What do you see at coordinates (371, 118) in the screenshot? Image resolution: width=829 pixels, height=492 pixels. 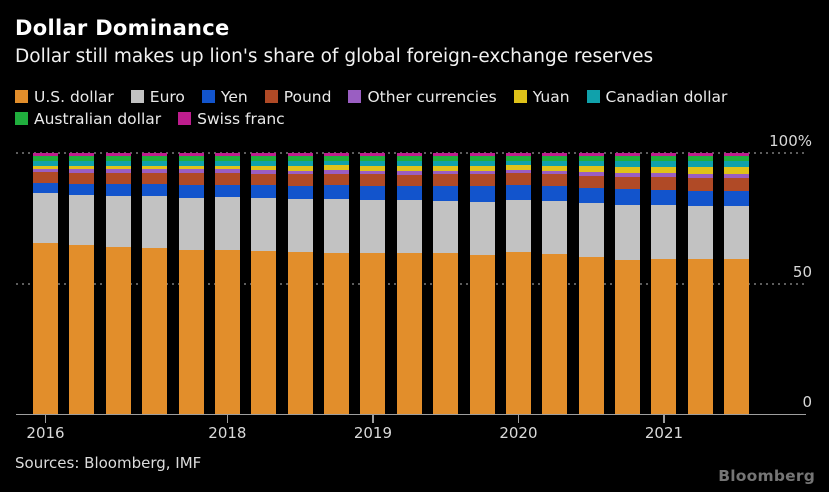 I see `legend-row-2: Australian dollar Swiss franc` at bounding box center [371, 118].